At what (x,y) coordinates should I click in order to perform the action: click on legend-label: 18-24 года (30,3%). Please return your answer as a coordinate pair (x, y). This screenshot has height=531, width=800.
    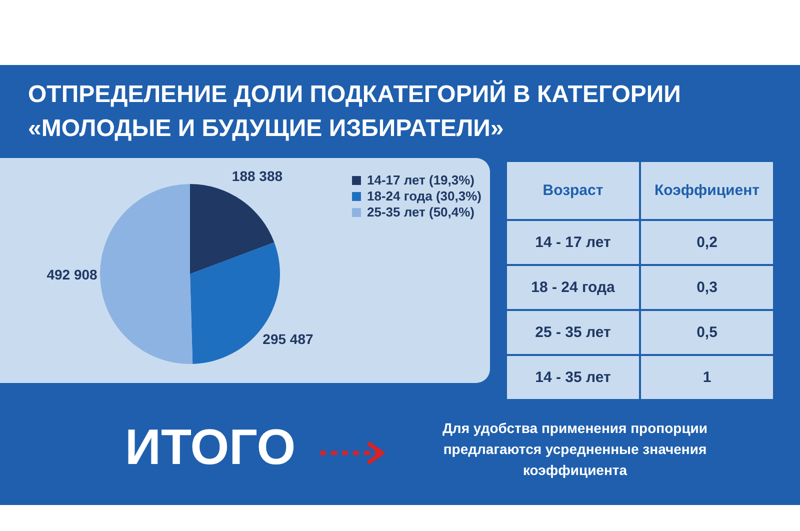
    Looking at the image, I should click on (424, 196).